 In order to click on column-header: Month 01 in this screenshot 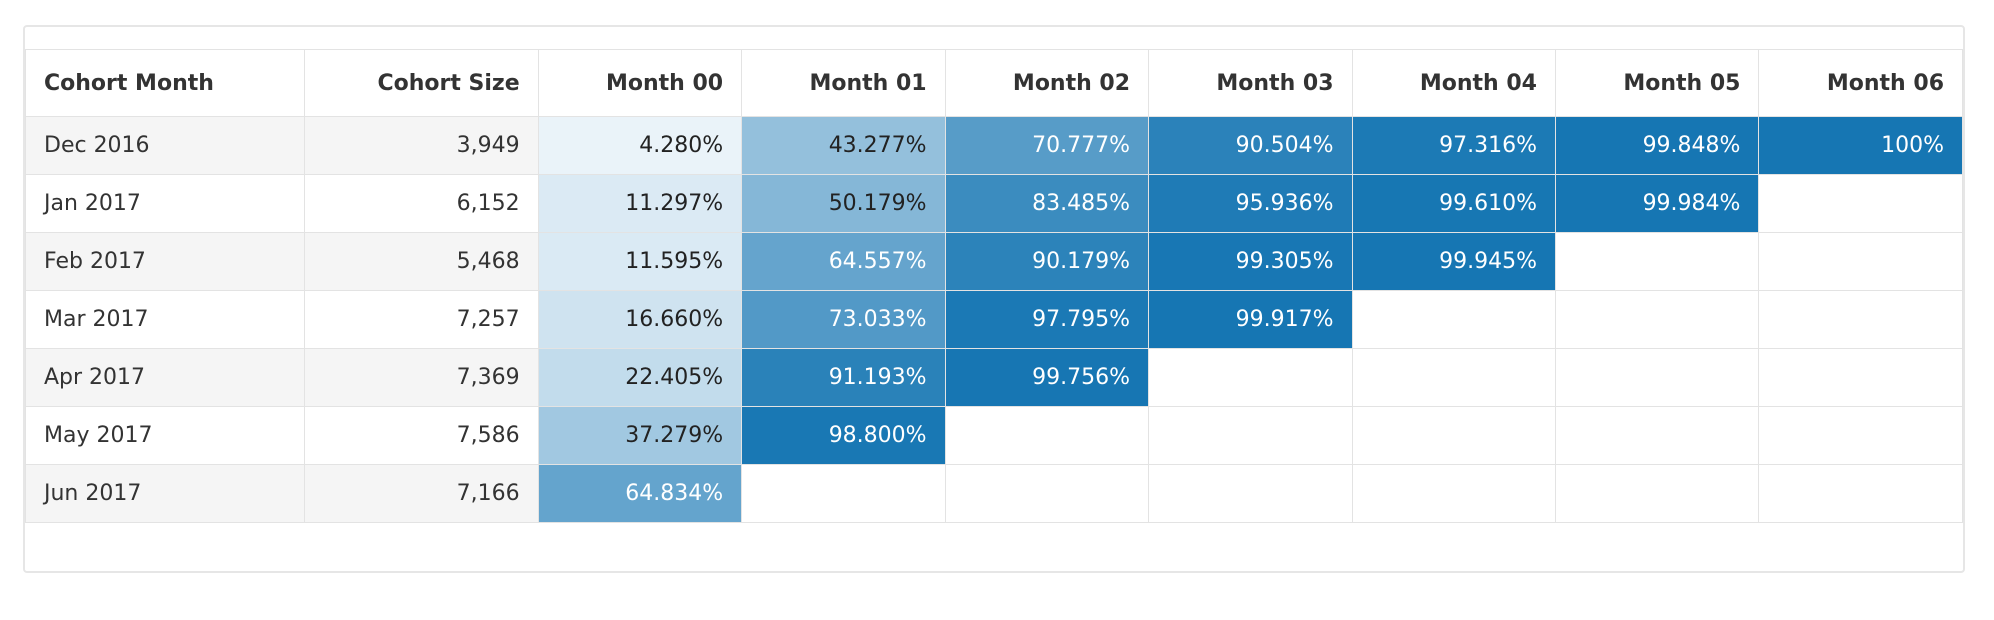, I will do `click(843, 83)`.